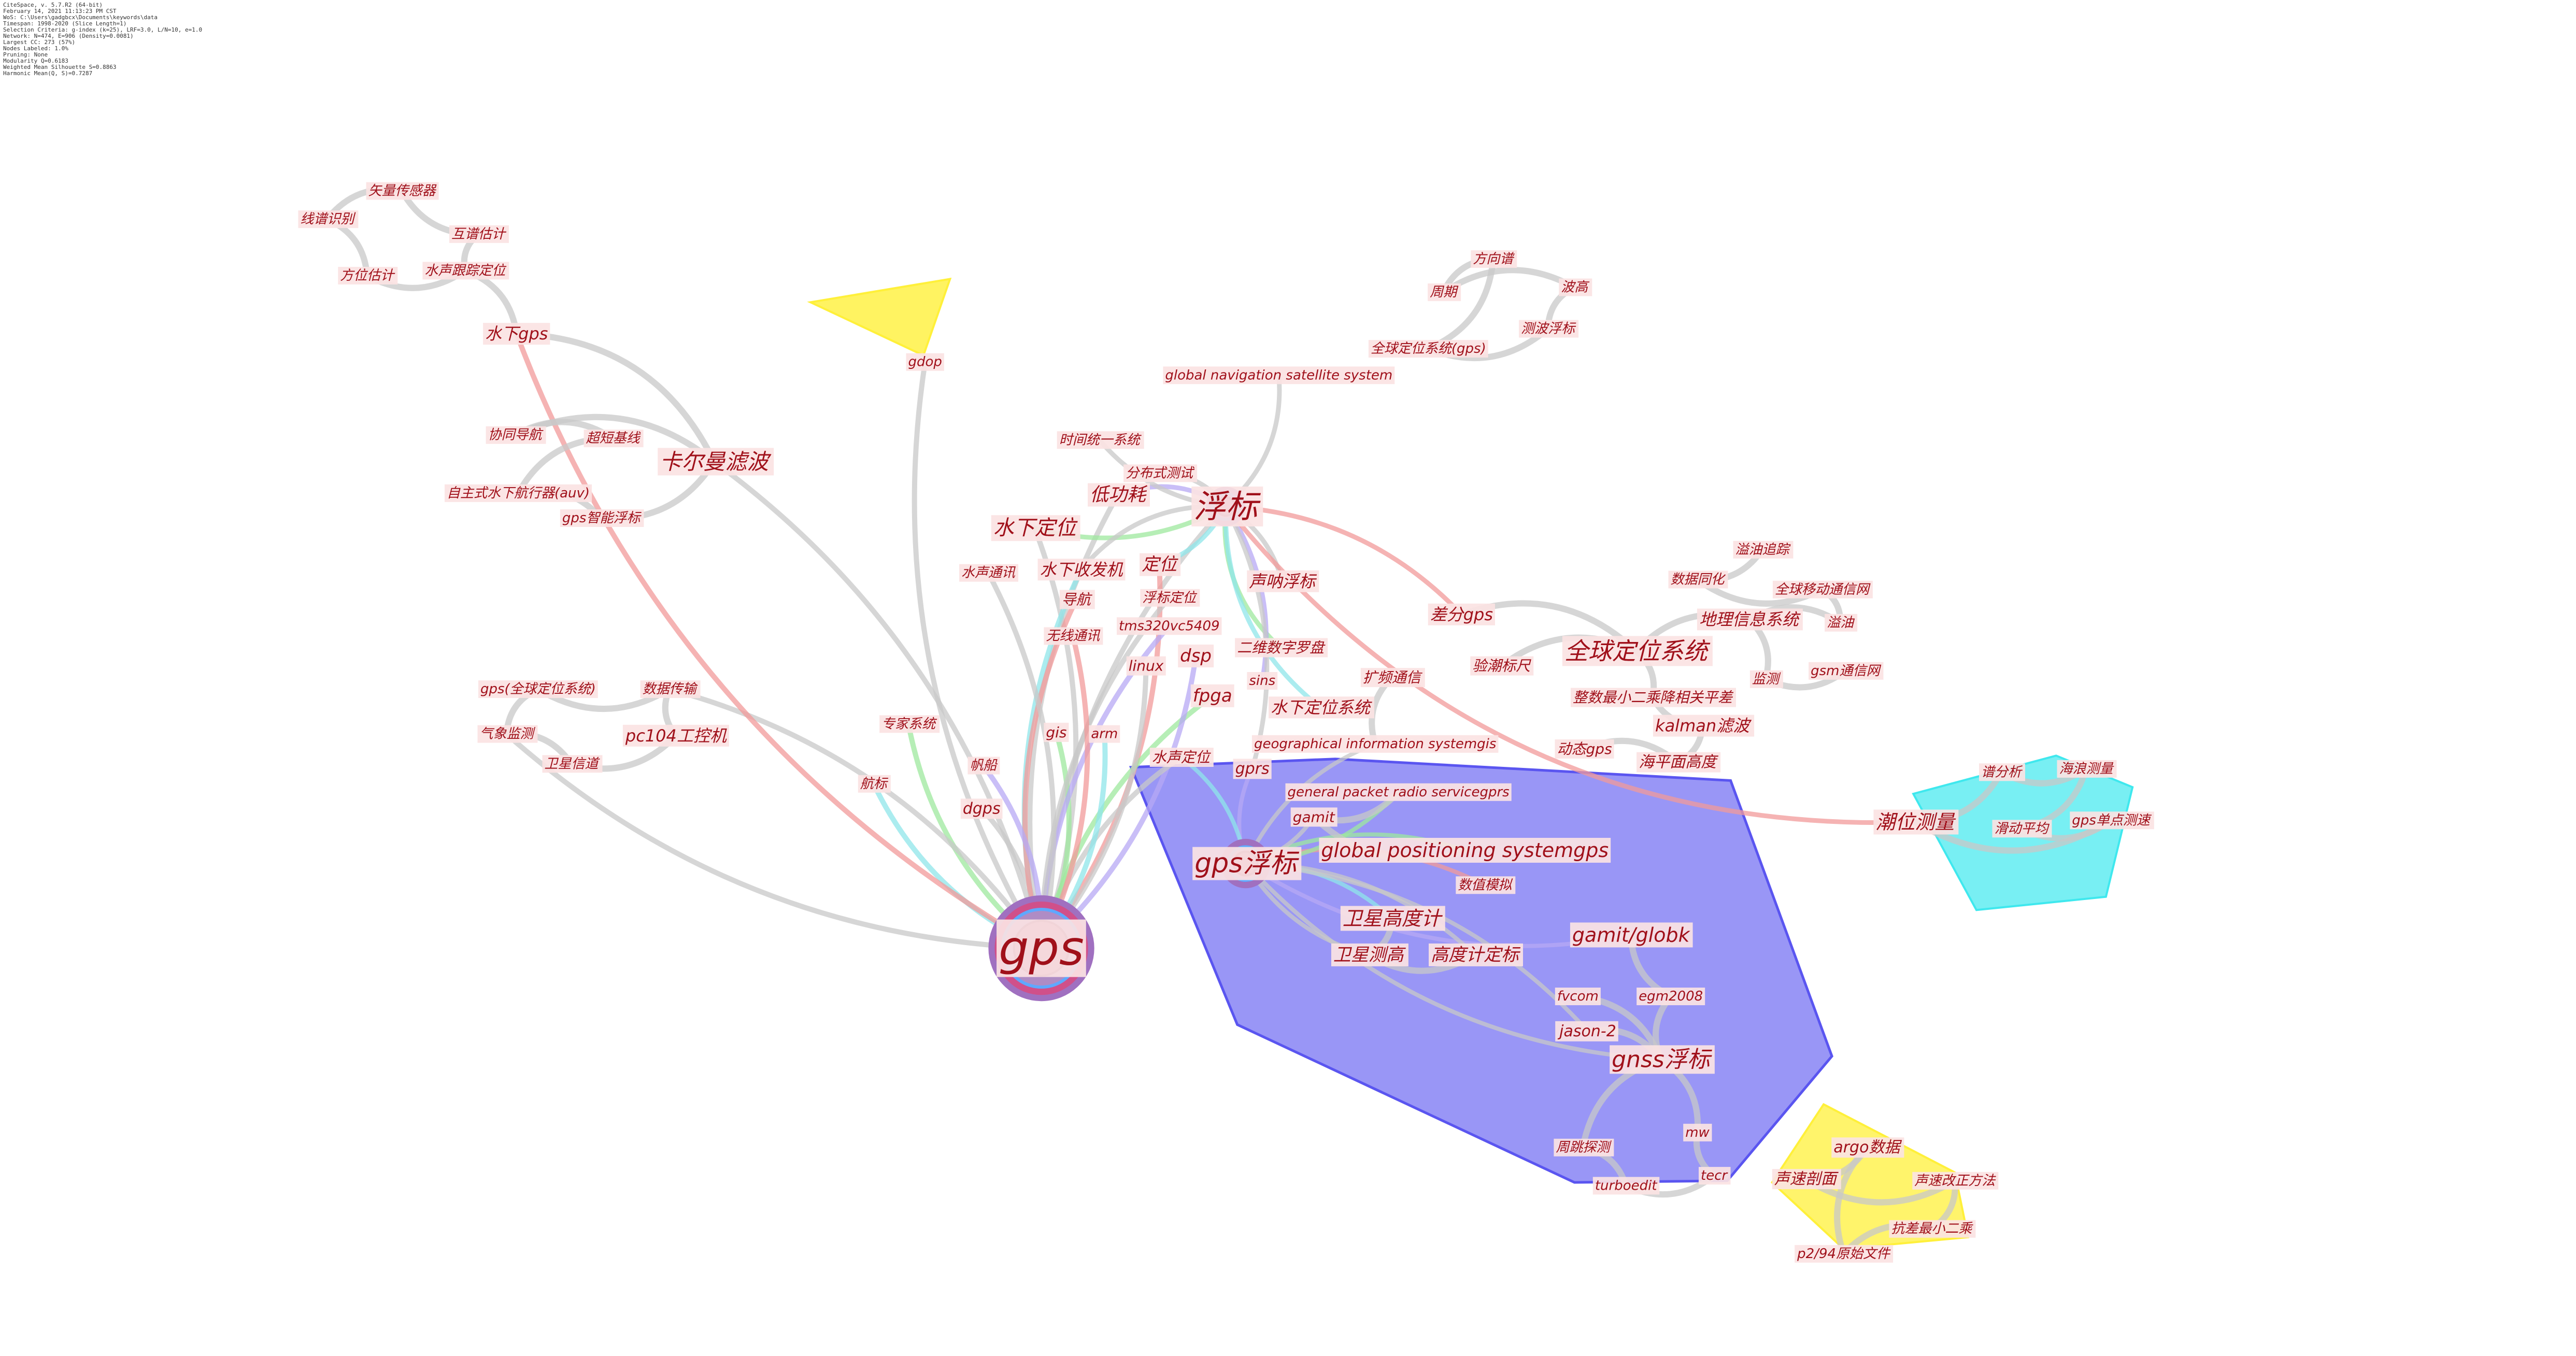  What do you see at coordinates (1212, 695) in the screenshot?
I see `node-label: fpga` at bounding box center [1212, 695].